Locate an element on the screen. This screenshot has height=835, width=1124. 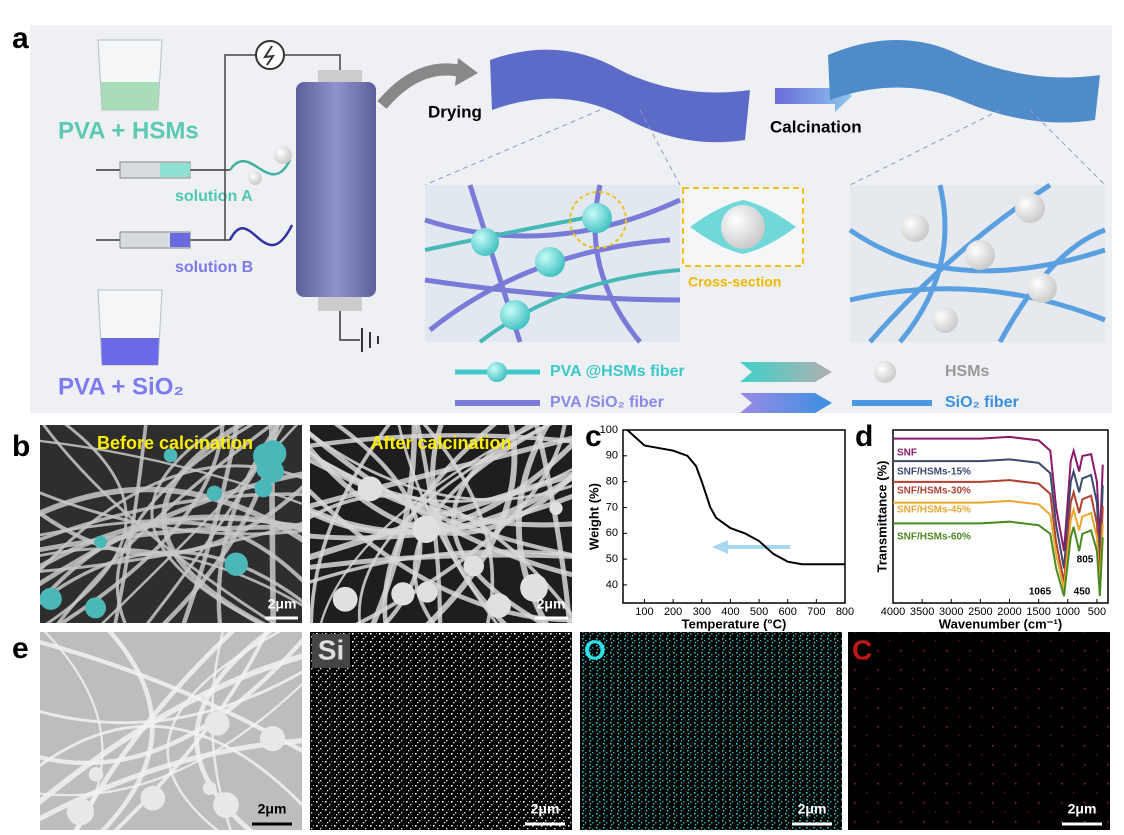
legend-label: PVA /SiO₂ fiber is located at coordinates (607, 402).